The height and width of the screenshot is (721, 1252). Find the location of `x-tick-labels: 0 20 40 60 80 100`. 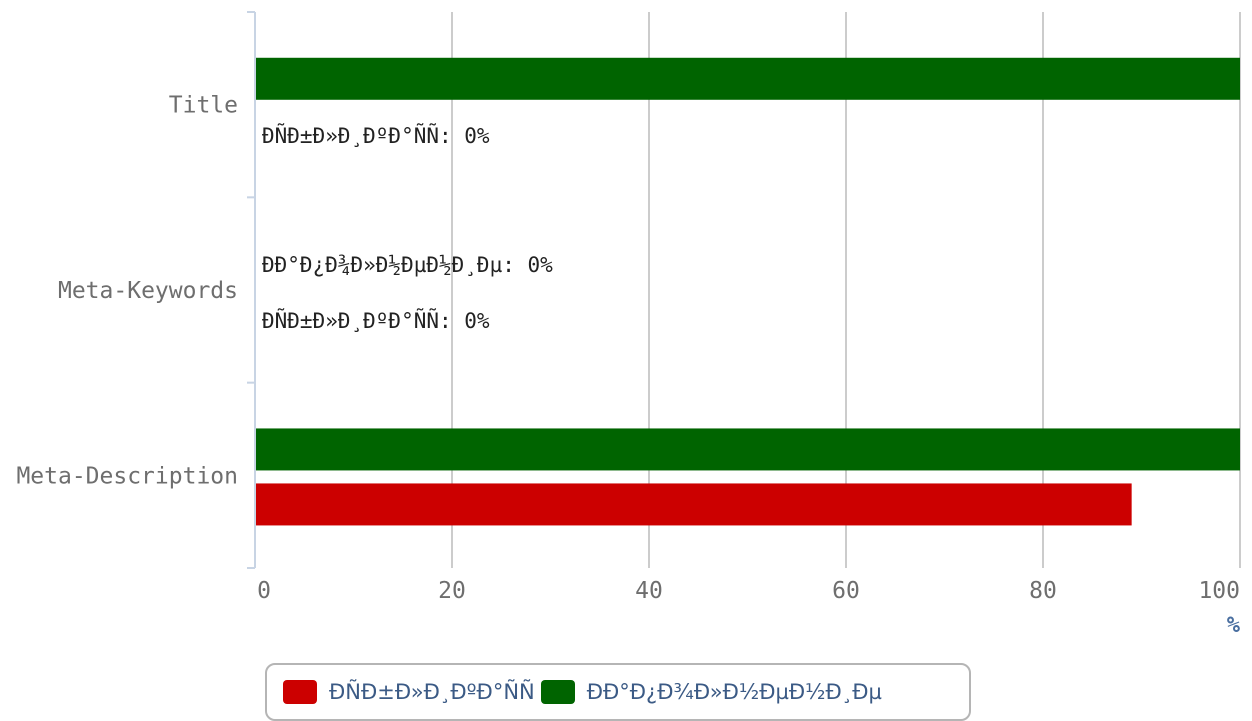

x-tick-labels: 0 20 40 60 80 100 is located at coordinates (748, 591).